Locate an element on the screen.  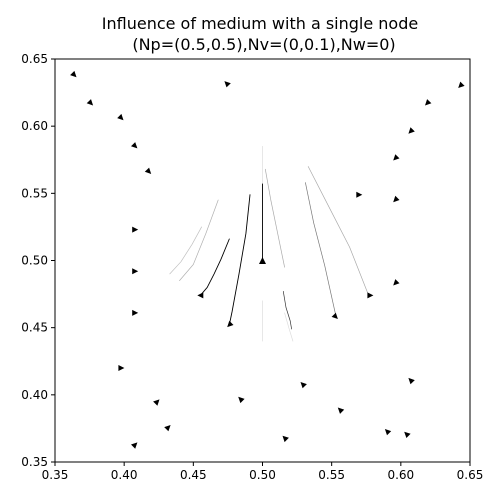
y-tick-label: 0.50 is located at coordinates (34, 261).